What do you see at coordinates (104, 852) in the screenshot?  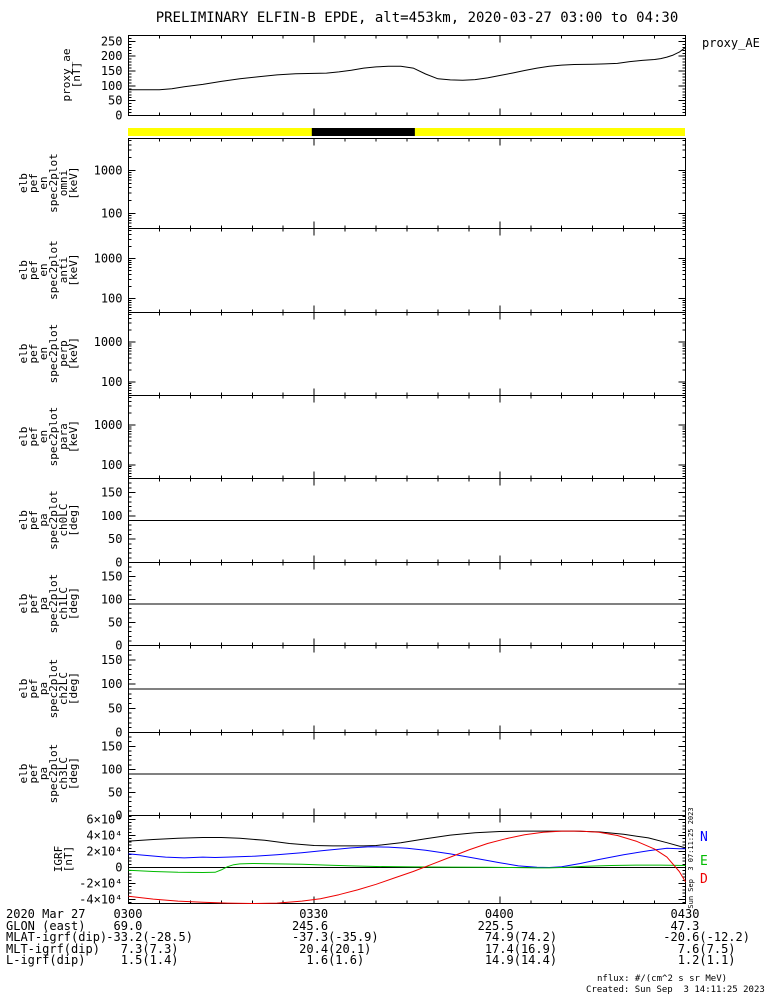 I see `panel-igrf-ytick-label: 2×10⁴` at bounding box center [104, 852].